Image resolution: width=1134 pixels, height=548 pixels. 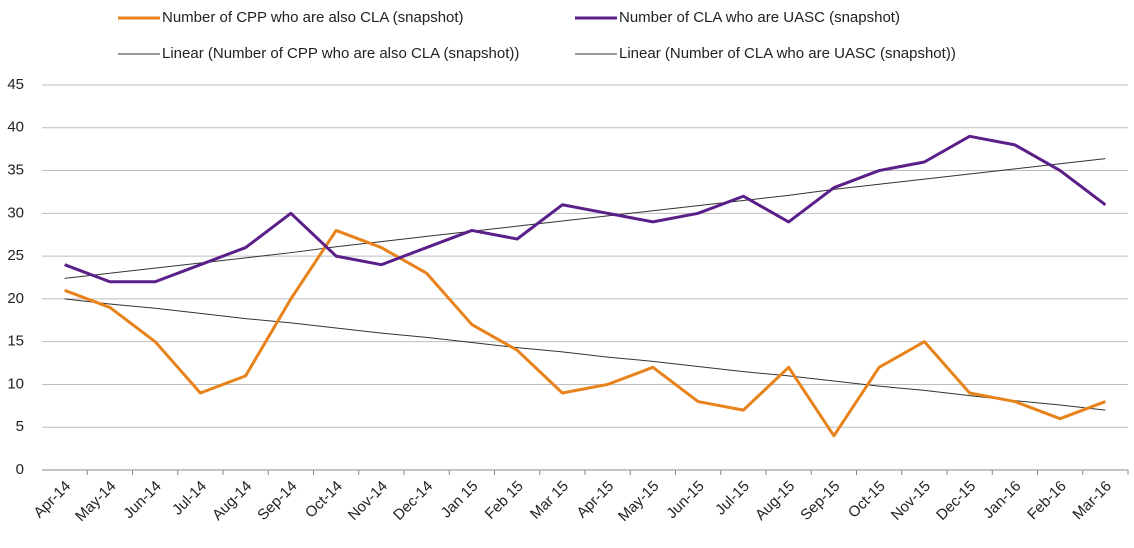 I want to click on x-tick-label: Sep-14, so click(x=277, y=501).